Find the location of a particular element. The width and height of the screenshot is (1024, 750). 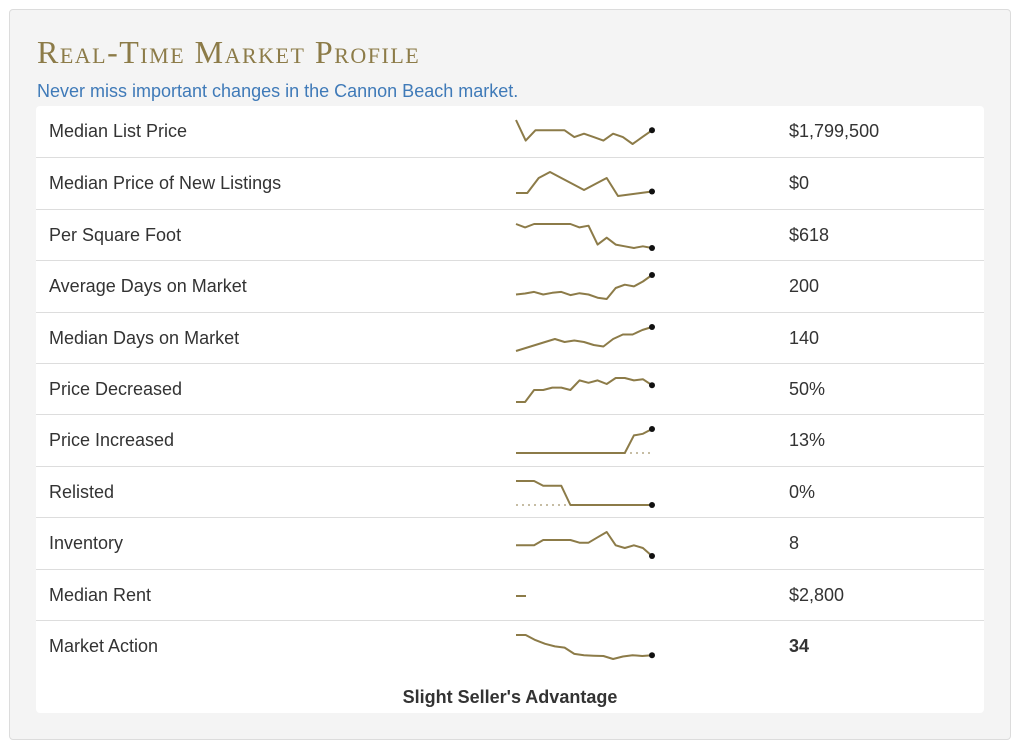

row-label: Inventory is located at coordinates (86, 543).